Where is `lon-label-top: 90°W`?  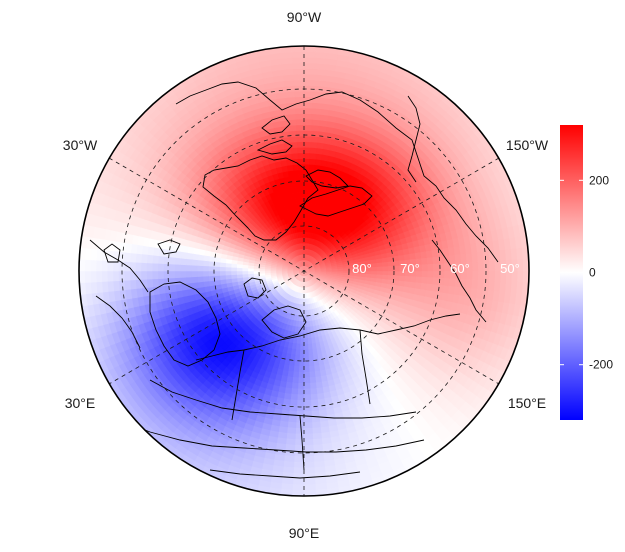
lon-label-top: 90°W is located at coordinates (304, 17).